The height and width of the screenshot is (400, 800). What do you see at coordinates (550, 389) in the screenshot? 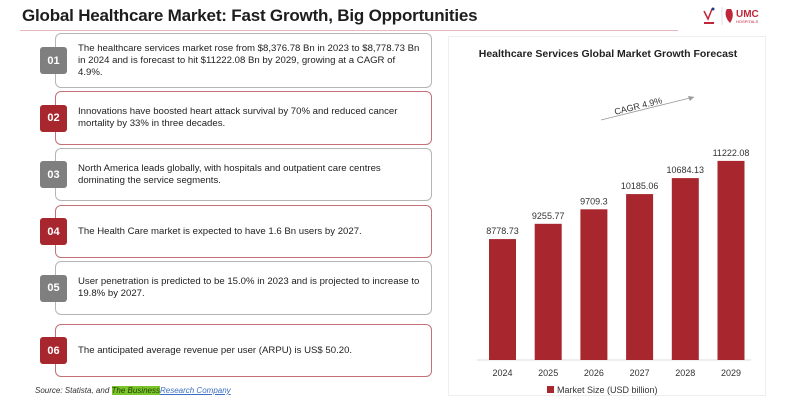
I see `legend-swatch` at bounding box center [550, 389].